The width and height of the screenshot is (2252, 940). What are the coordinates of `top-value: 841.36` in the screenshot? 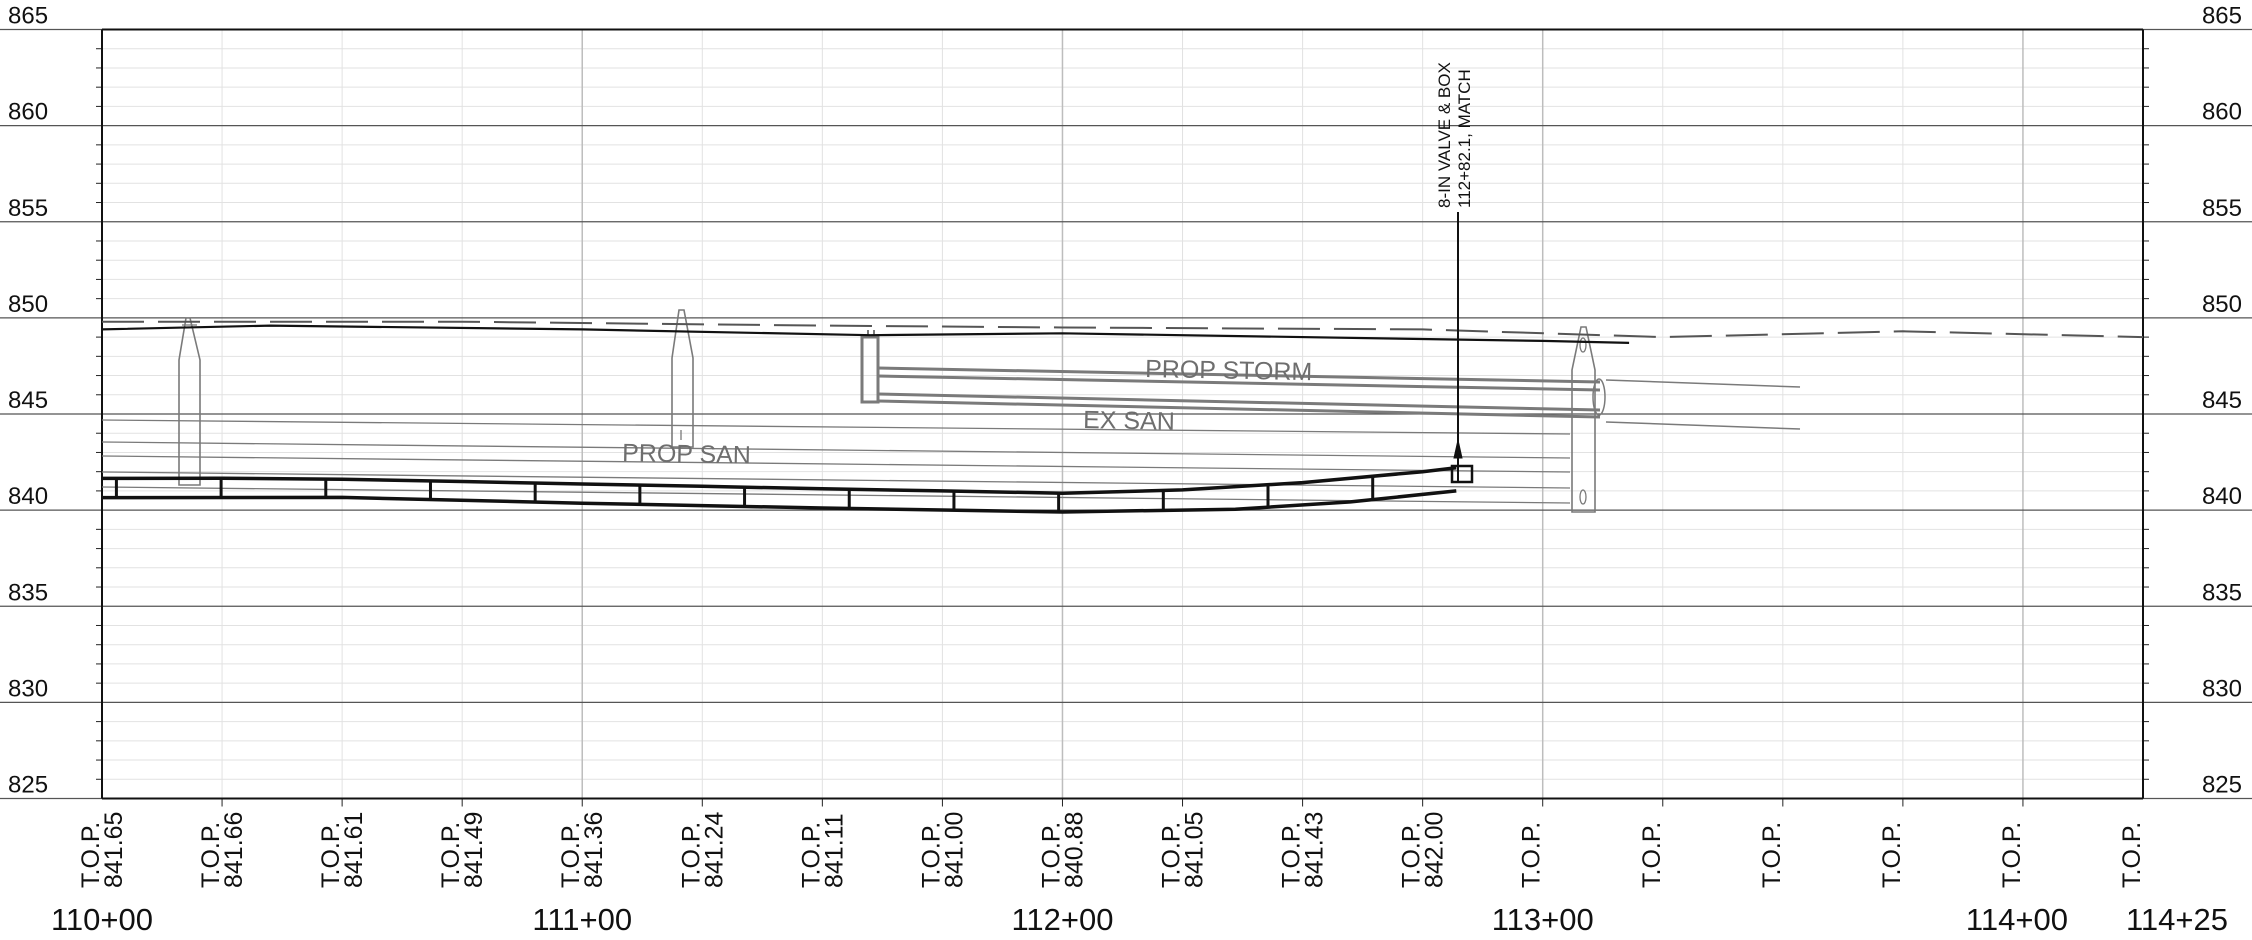 It's located at (594, 850).